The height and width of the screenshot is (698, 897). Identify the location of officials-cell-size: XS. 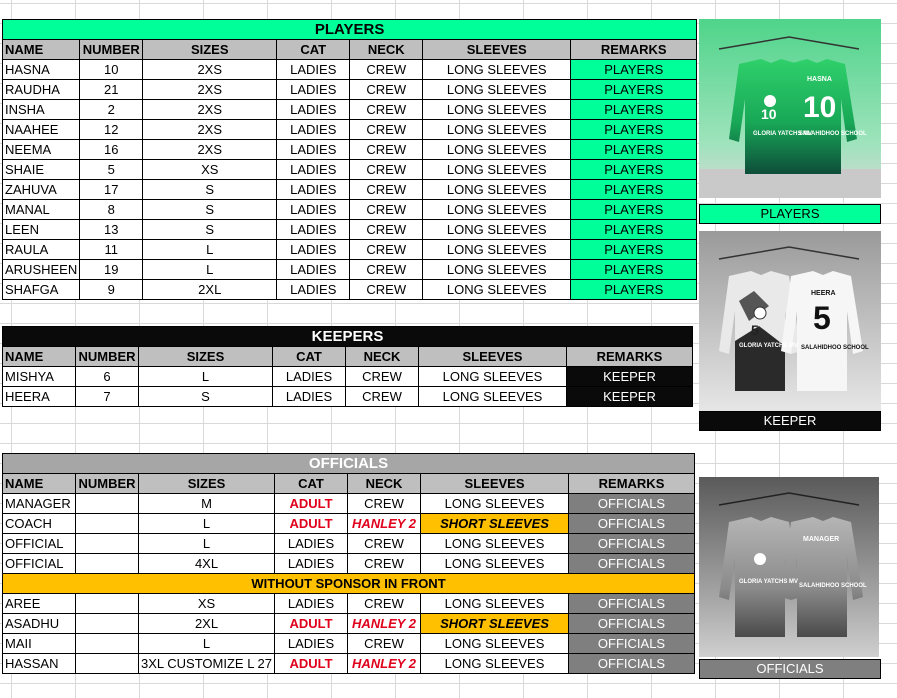
(206, 603).